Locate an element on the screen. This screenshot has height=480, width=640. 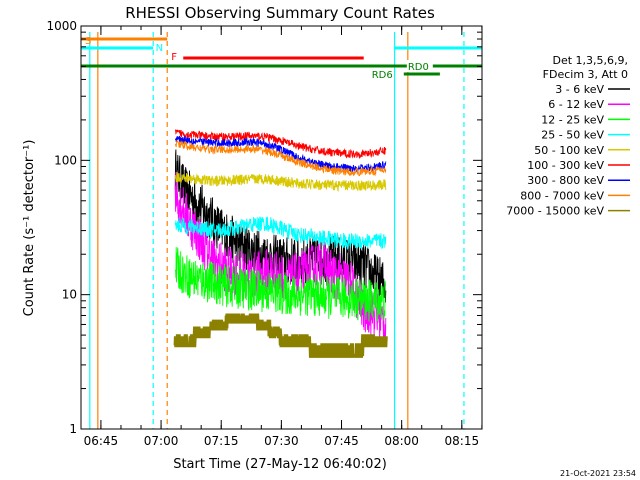
footer-timestamp: 21-Oct-2021 23:54 is located at coordinates (598, 473).